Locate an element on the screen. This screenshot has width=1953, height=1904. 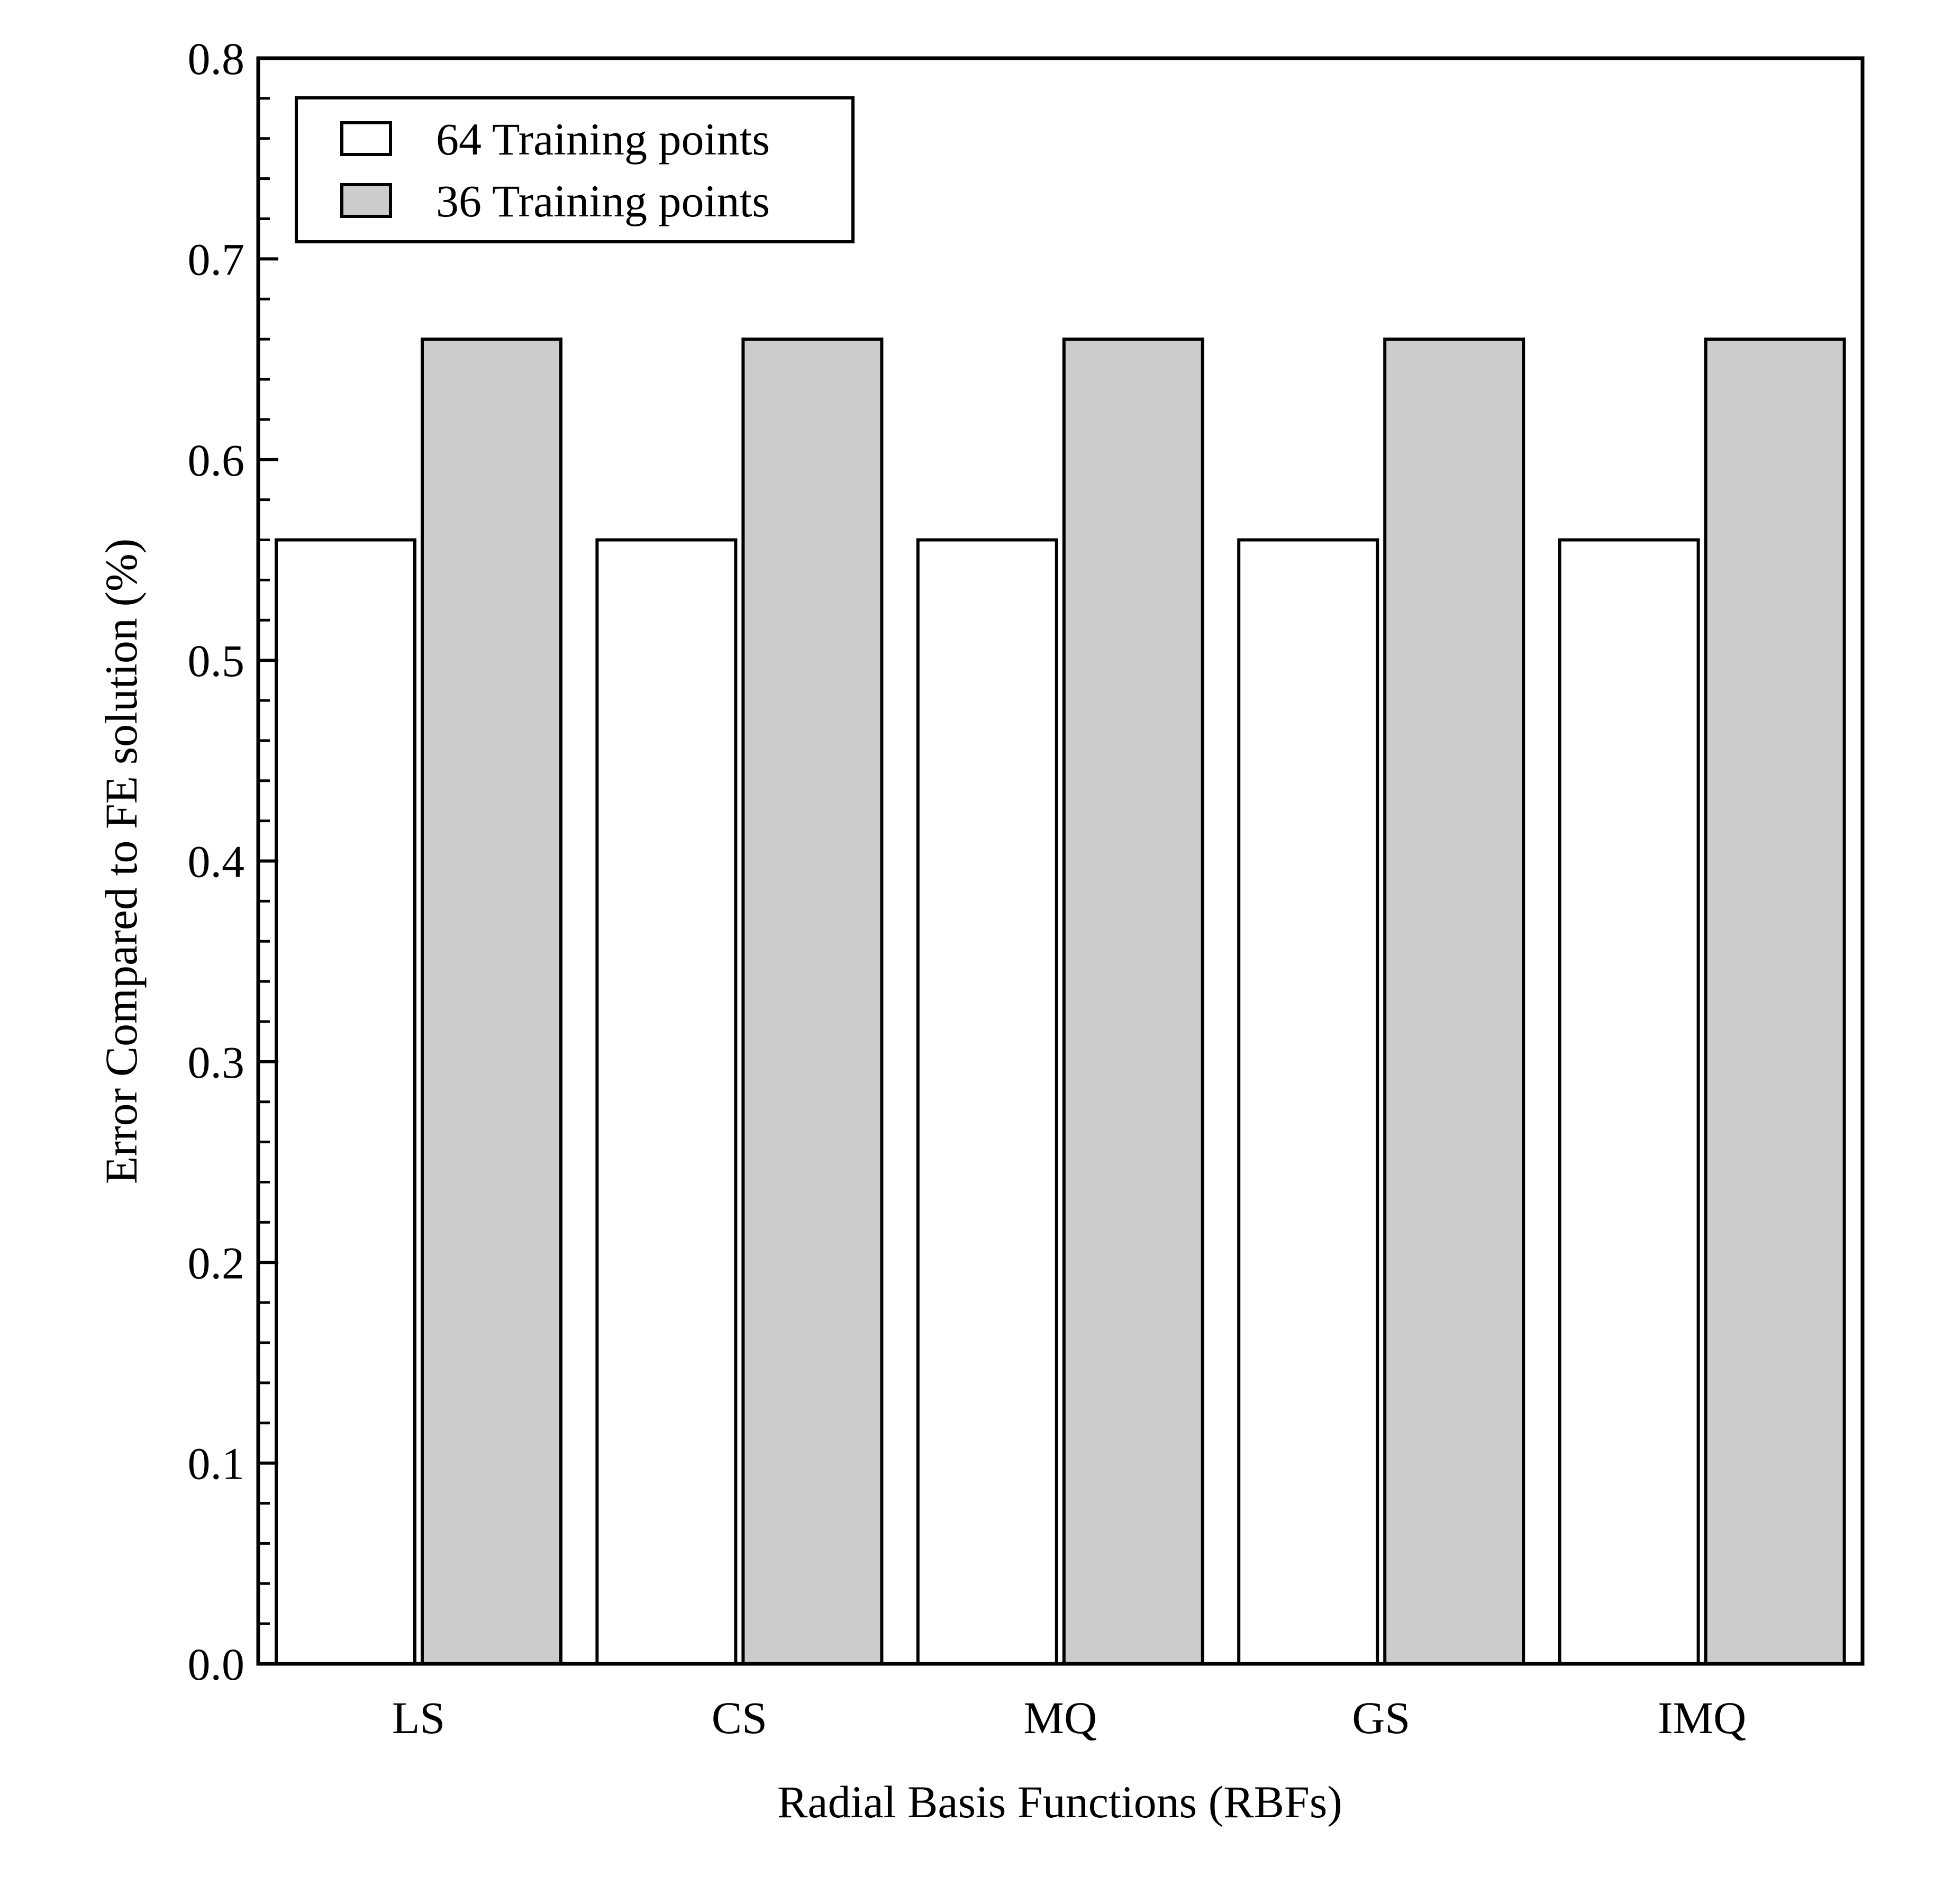
y-tick-labels: 0.0 0.1 0.2 0.3 0.4 0.5 0.6 0.7 0.8 is located at coordinates (216, 861).